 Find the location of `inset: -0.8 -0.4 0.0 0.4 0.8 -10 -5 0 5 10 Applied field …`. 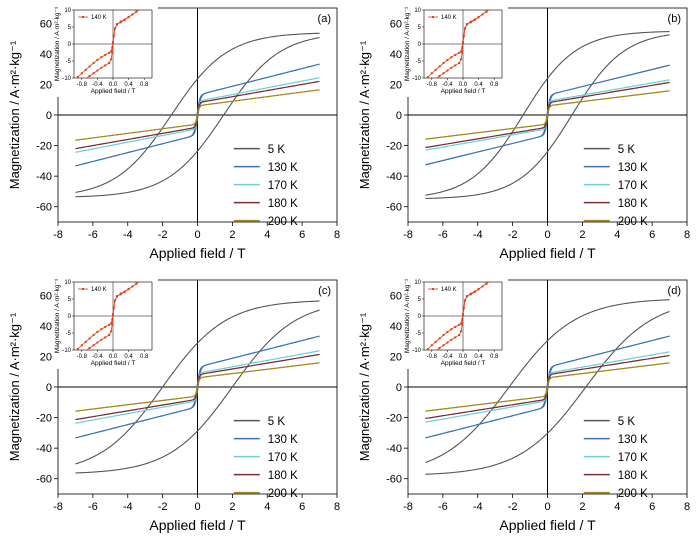

inset: -0.8 -0.4 0.0 0.4 0.8 -10 -5 0 5 10 Applied field … is located at coordinates (105, 51).